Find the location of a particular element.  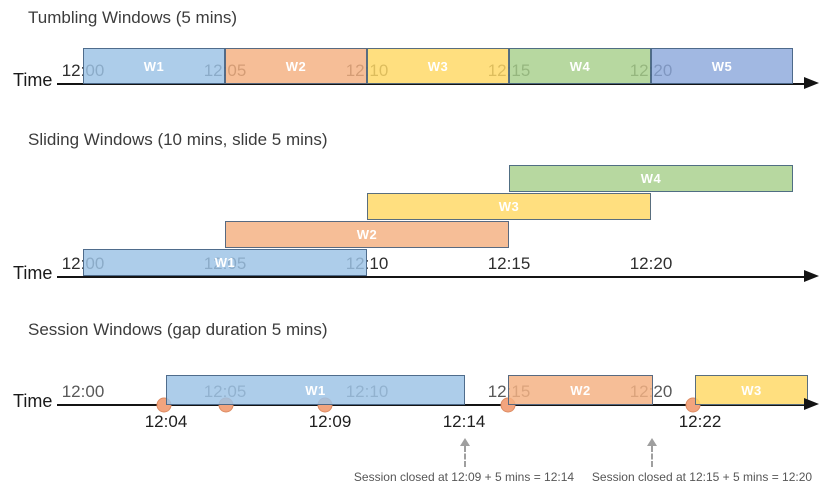

event-time-label: 12:22 is located at coordinates (700, 421).